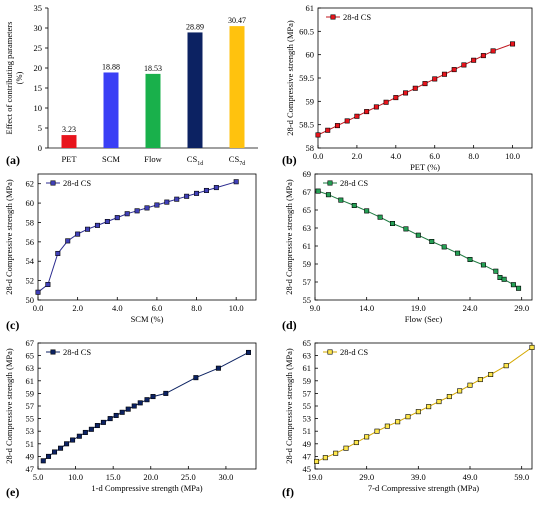 The image size is (550, 507). I want to click on x-tick-label-main: SCM, so click(111, 159).